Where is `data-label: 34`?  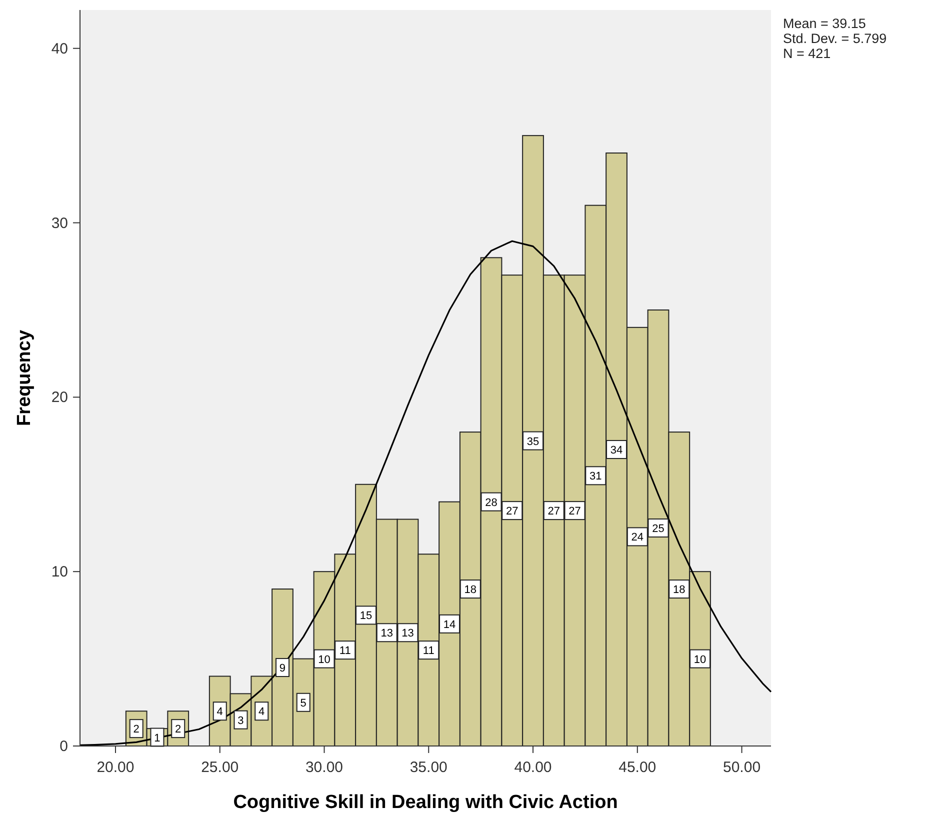
data-label: 34 is located at coordinates (616, 450).